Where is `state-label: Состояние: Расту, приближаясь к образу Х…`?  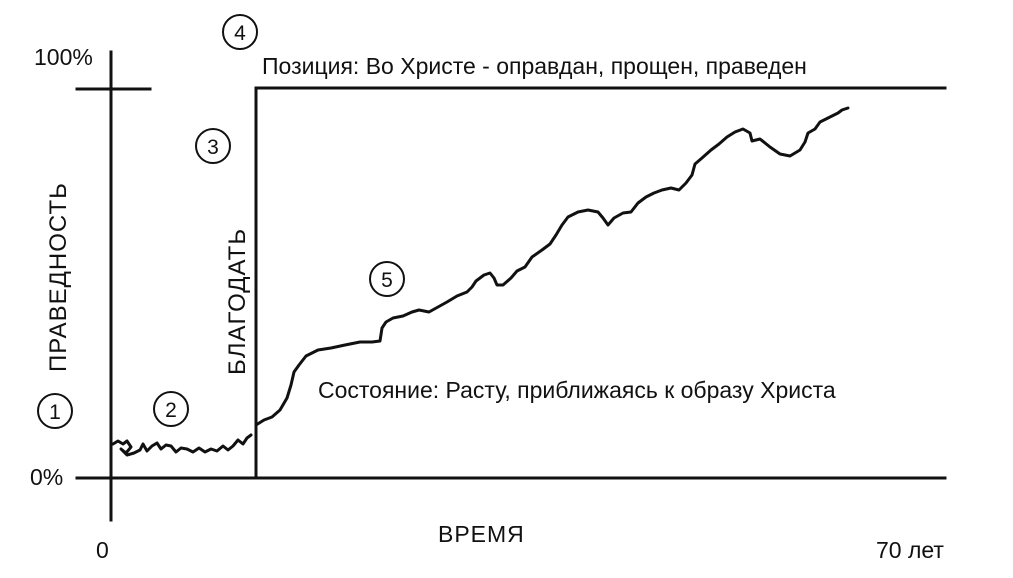
state-label: Состояние: Расту, приближаясь к образу Х… is located at coordinates (577, 390).